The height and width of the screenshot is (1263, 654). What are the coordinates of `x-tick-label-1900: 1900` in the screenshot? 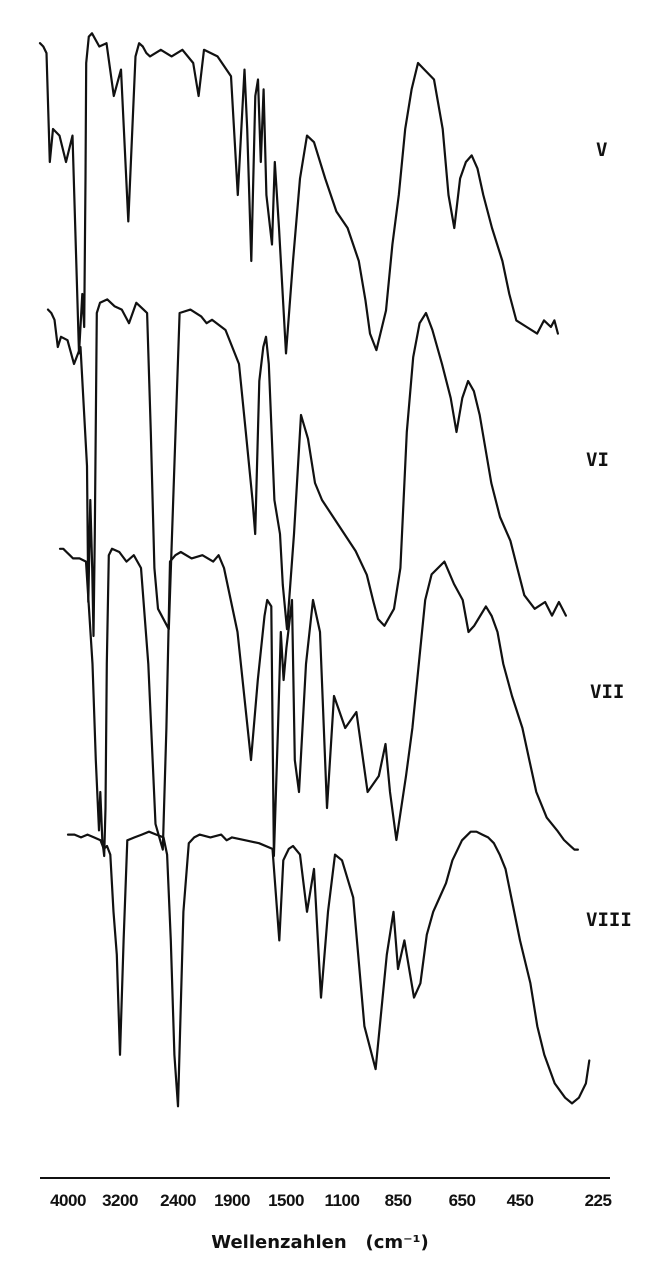 It's located at (232, 1200).